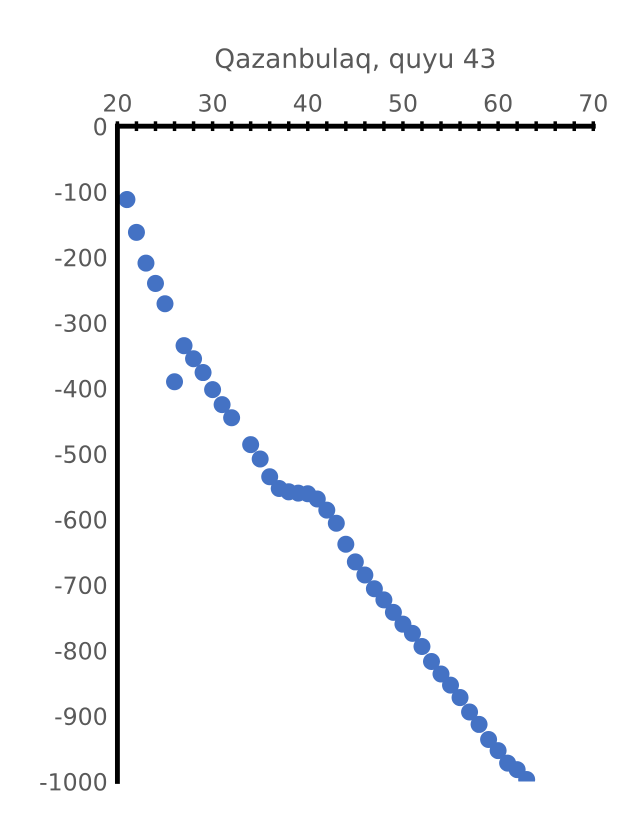 This screenshot has width=618, height=814. I want to click on x-tick-label: 60, so click(498, 103).